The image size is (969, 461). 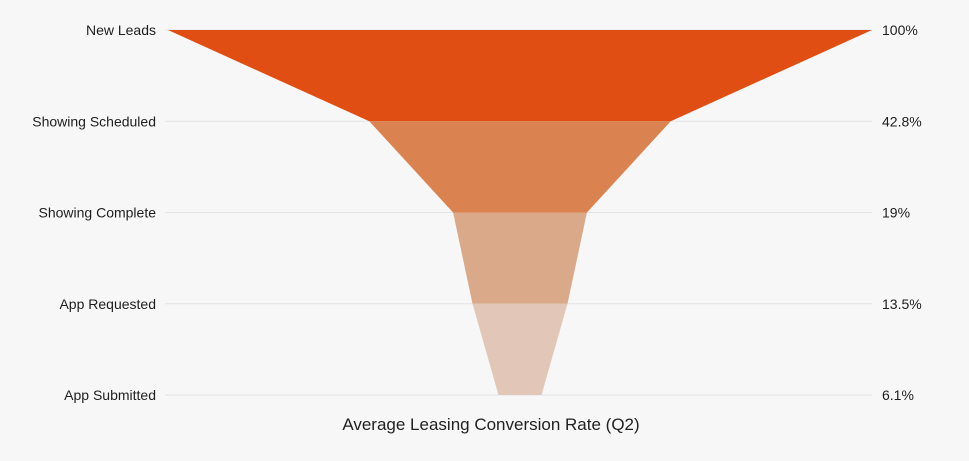 I want to click on stage-label: App Requested, so click(x=107, y=304).